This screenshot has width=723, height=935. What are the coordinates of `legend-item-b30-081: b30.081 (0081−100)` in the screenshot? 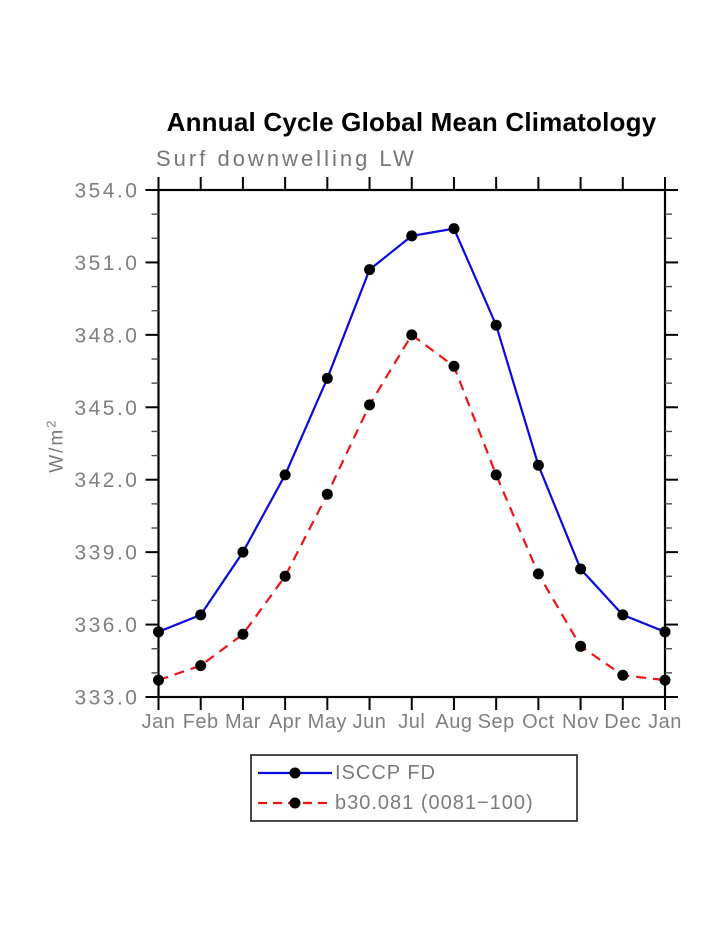 It's located at (414, 803).